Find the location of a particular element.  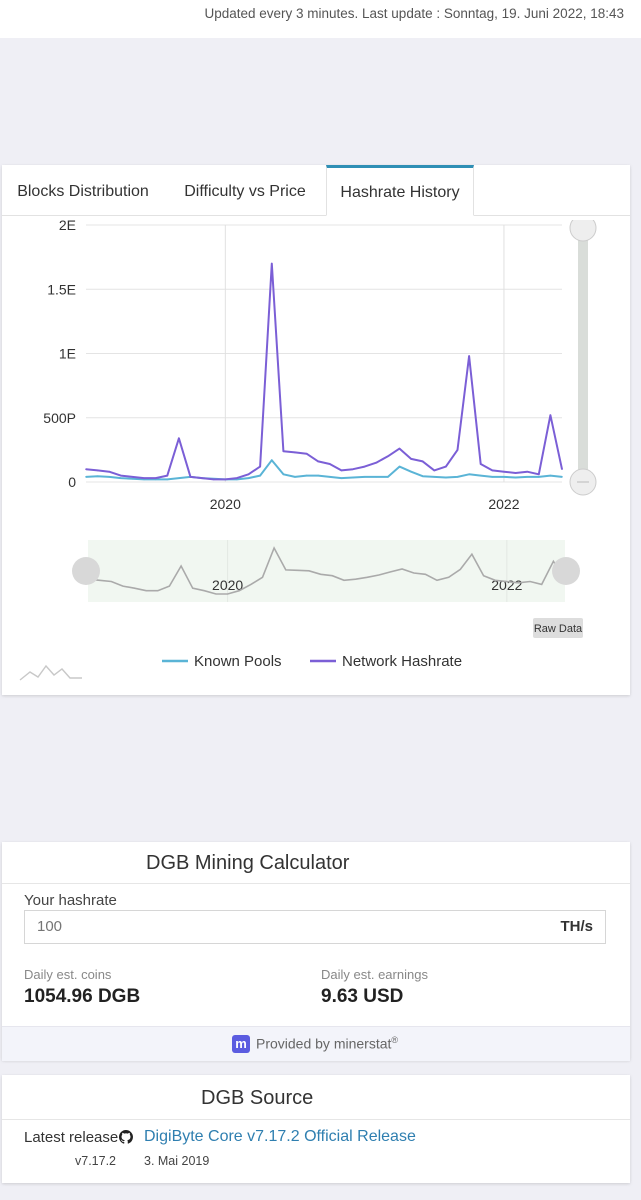

legend-label: Network Hashrate is located at coordinates (402, 661).